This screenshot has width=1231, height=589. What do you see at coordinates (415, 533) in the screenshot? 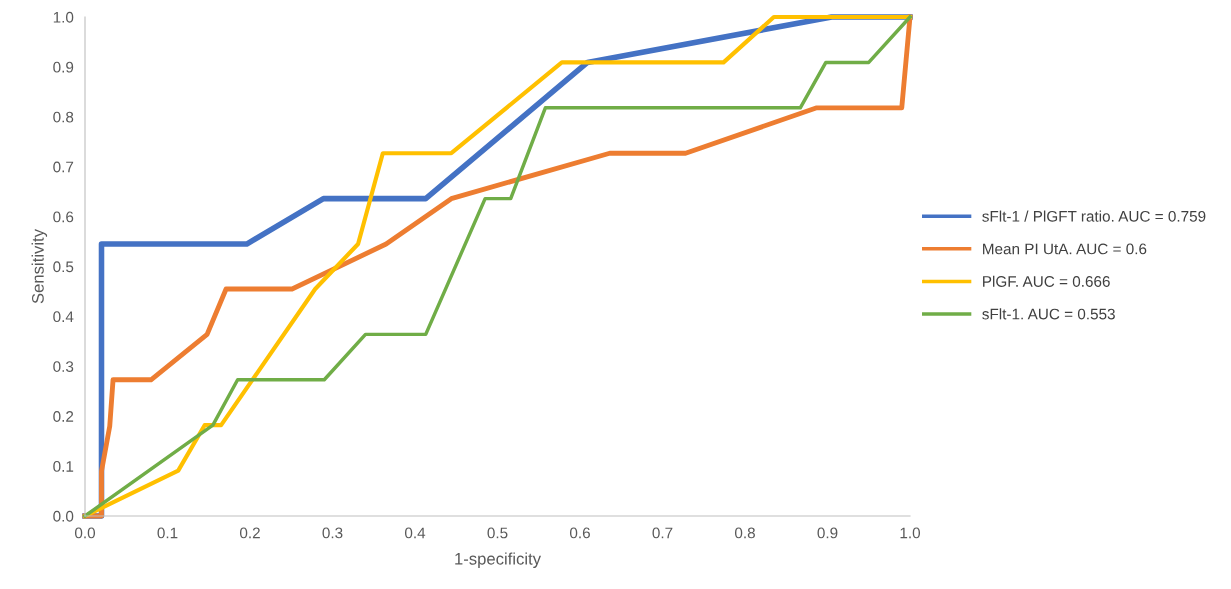
I see `x-tick-label: 0.4` at bounding box center [415, 533].